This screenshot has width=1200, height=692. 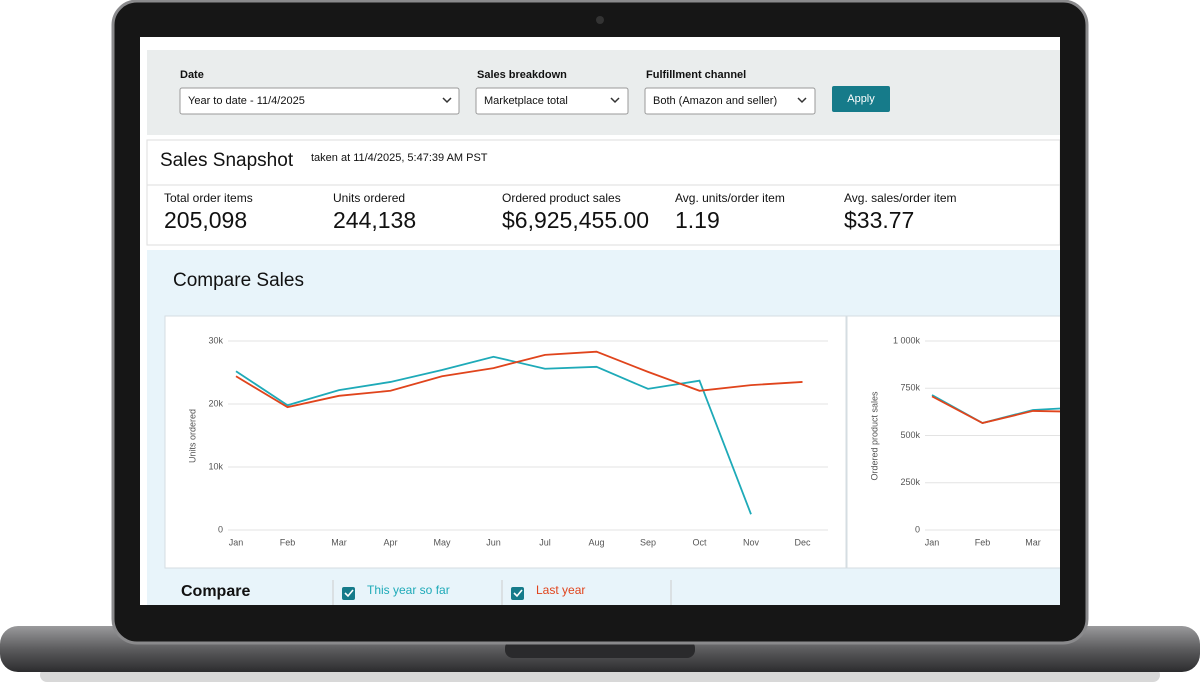 I want to click on x-tick-label: Apr, so click(x=390, y=542).